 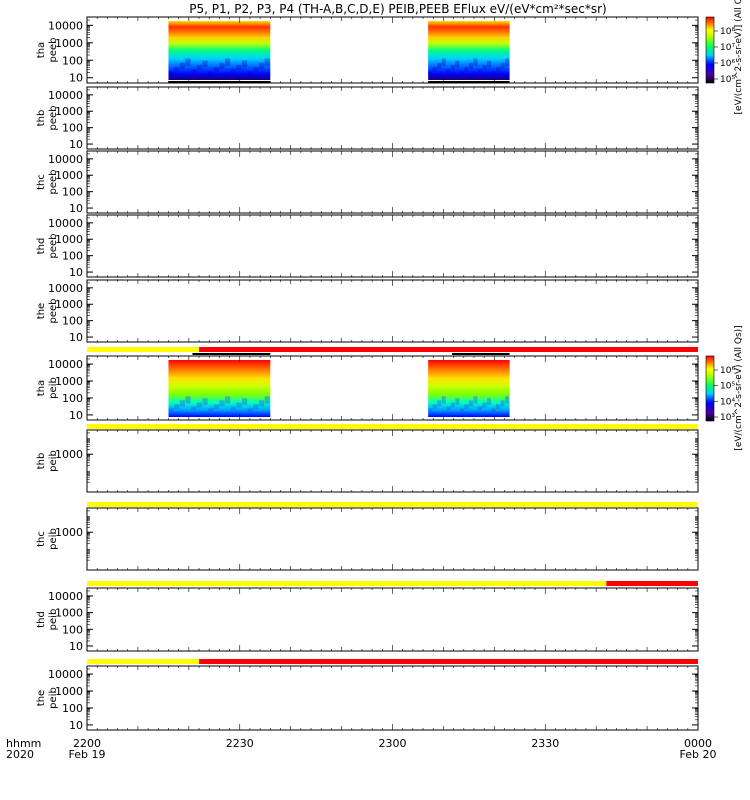 I want to click on time-date-label: Feb 19, so click(x=87, y=754).